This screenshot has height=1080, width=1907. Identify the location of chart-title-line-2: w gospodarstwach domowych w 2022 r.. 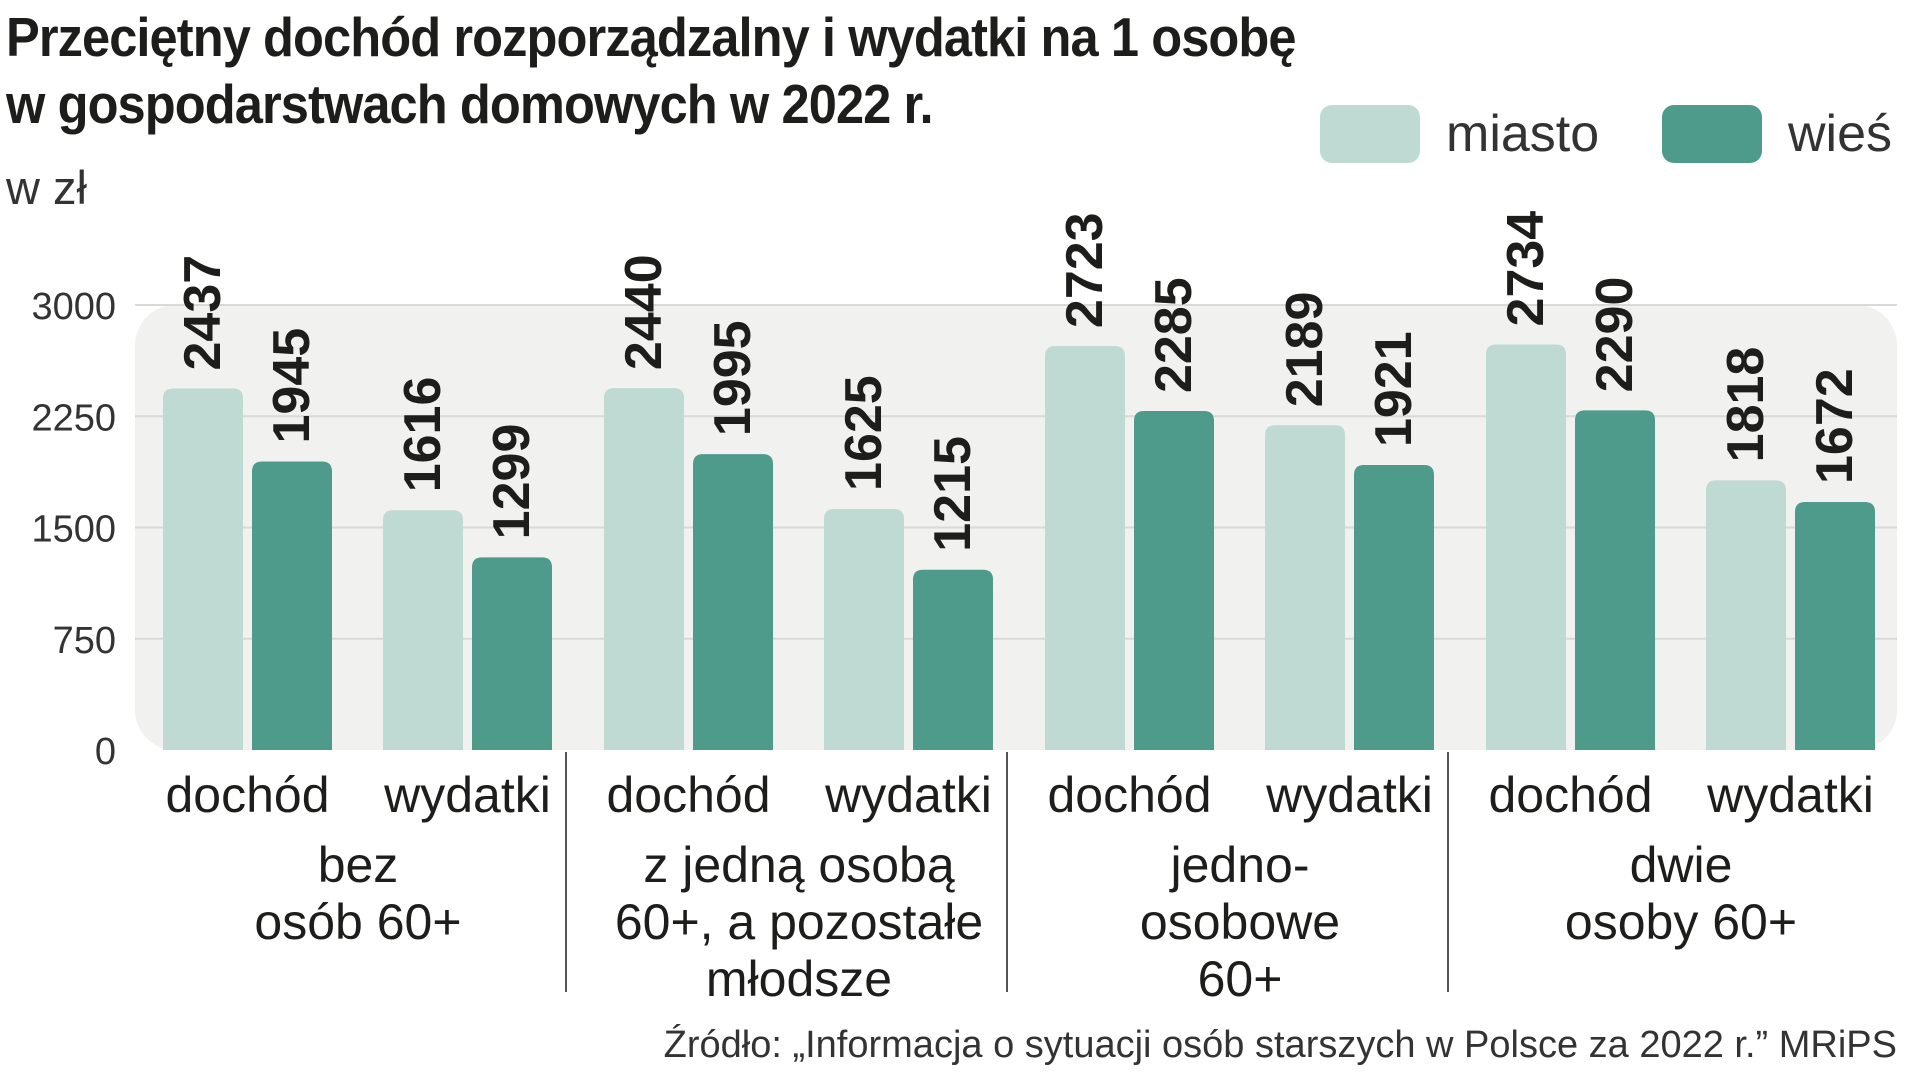
(470, 104).